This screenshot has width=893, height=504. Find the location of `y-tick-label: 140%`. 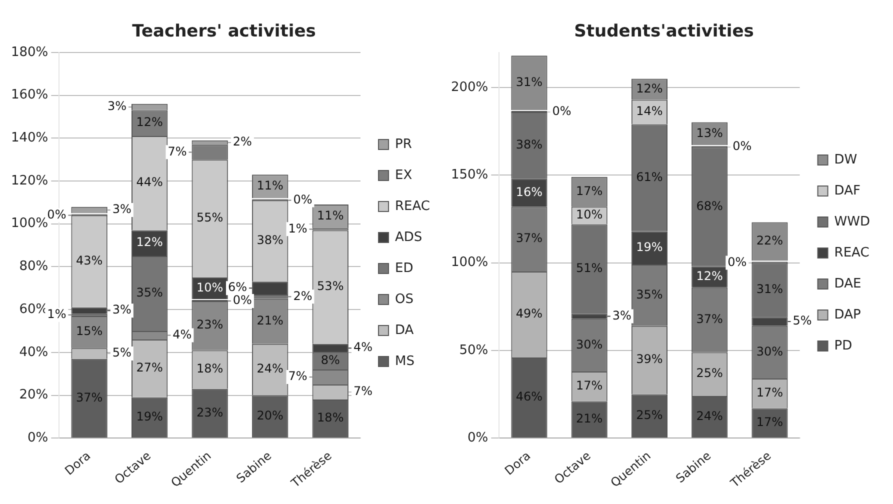

y-tick-label: 140% is located at coordinates (29, 138).